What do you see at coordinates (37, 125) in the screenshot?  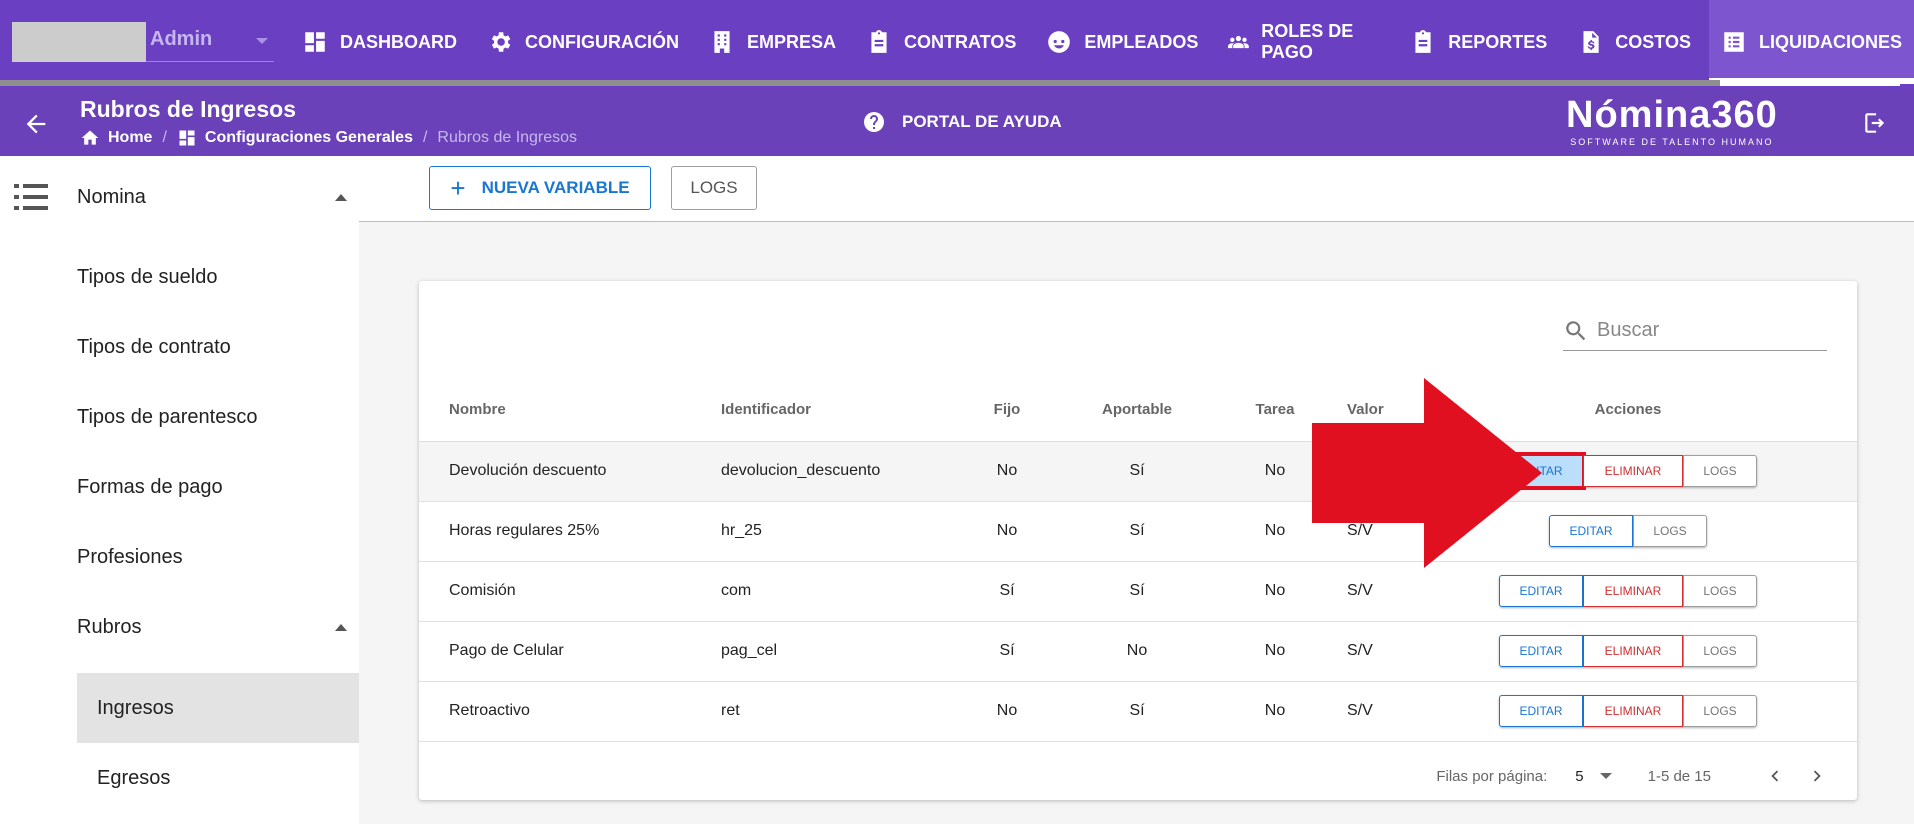 I see `back-button` at bounding box center [37, 125].